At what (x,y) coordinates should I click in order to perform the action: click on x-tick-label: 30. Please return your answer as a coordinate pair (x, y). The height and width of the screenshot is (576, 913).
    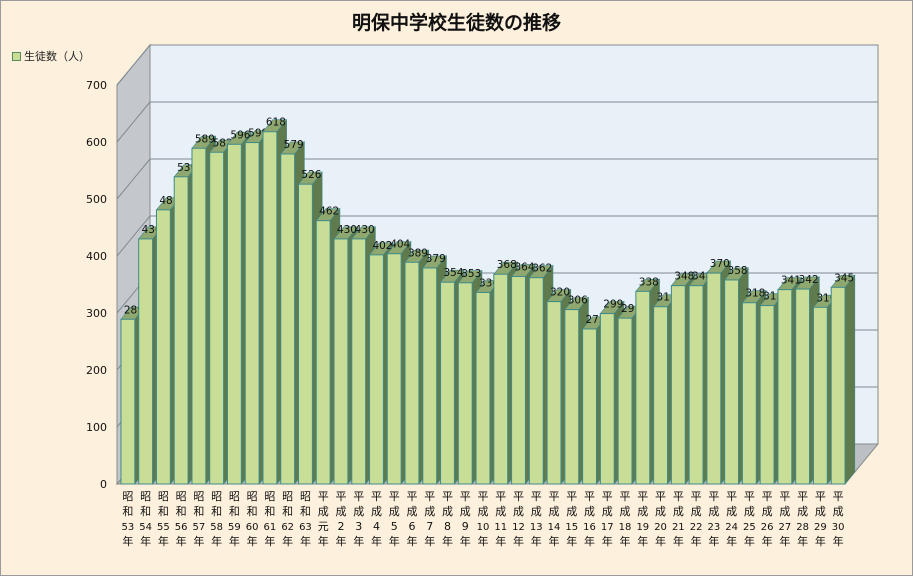
    Looking at the image, I should click on (838, 527).